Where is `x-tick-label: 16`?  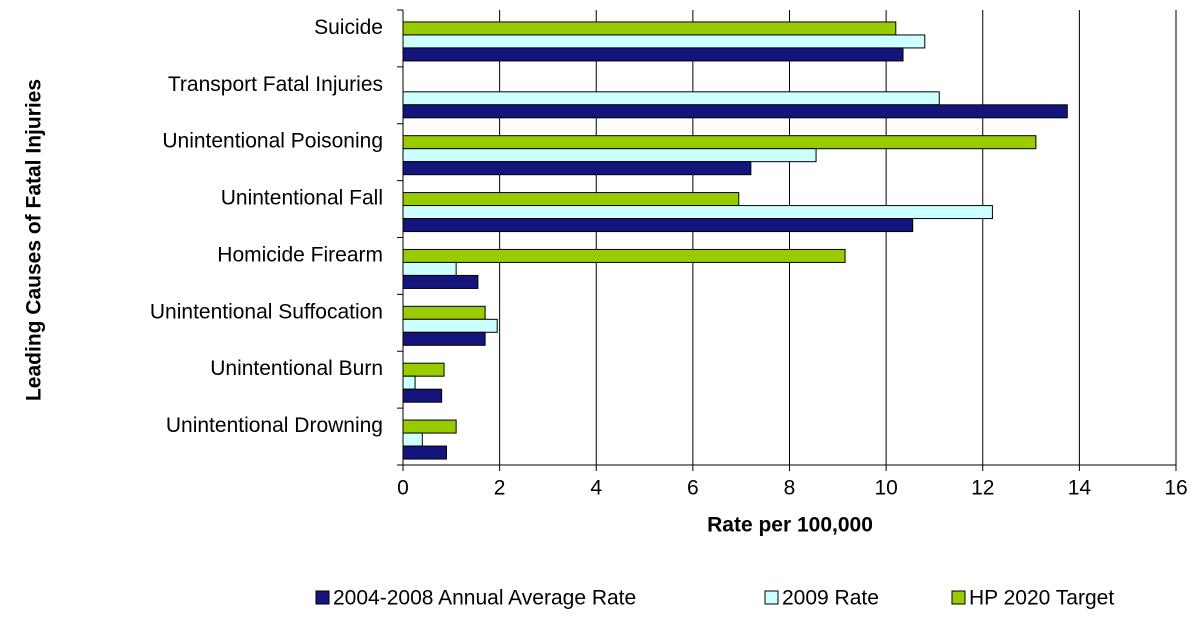
x-tick-label: 16 is located at coordinates (1175, 488).